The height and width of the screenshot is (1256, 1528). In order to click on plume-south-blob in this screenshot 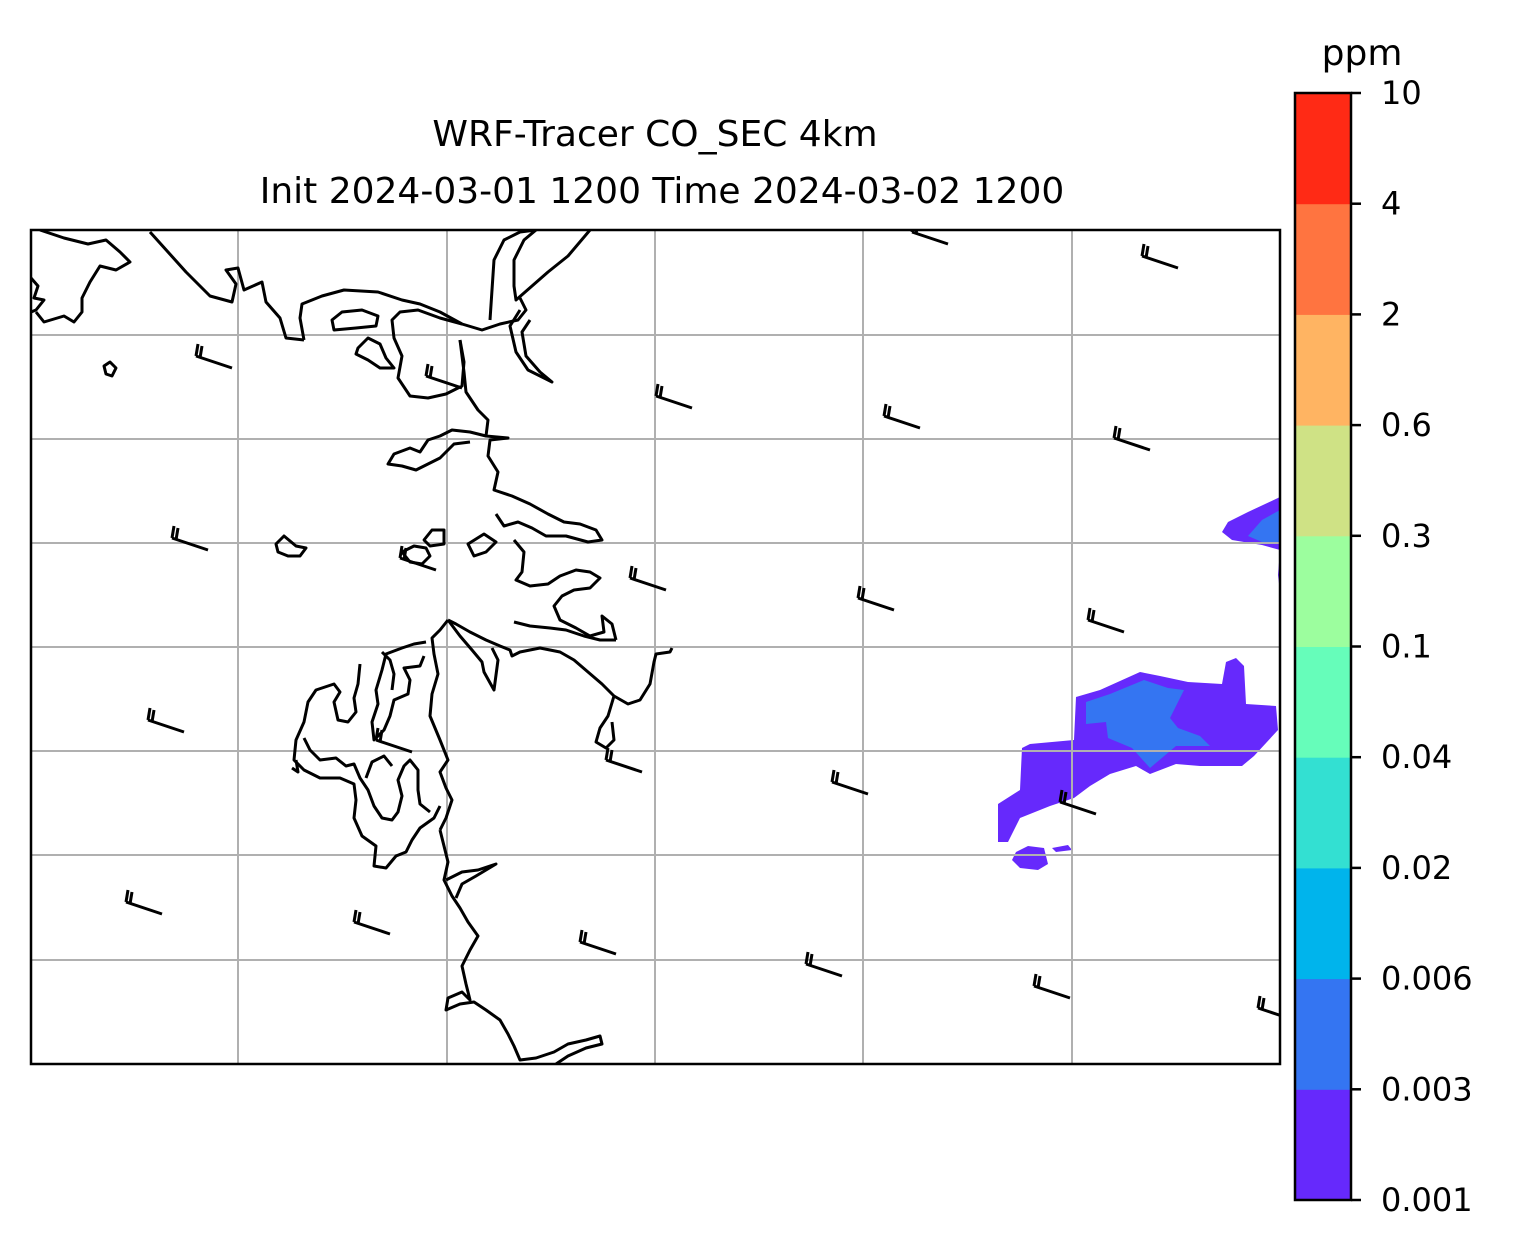, I will do `click(1030, 858)`.